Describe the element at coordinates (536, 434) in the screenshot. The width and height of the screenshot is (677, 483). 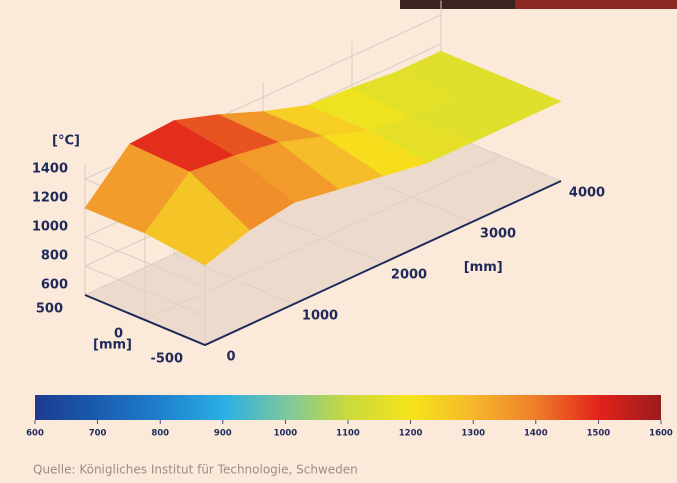
I see `colorbar-tick-label: 1400` at that location.